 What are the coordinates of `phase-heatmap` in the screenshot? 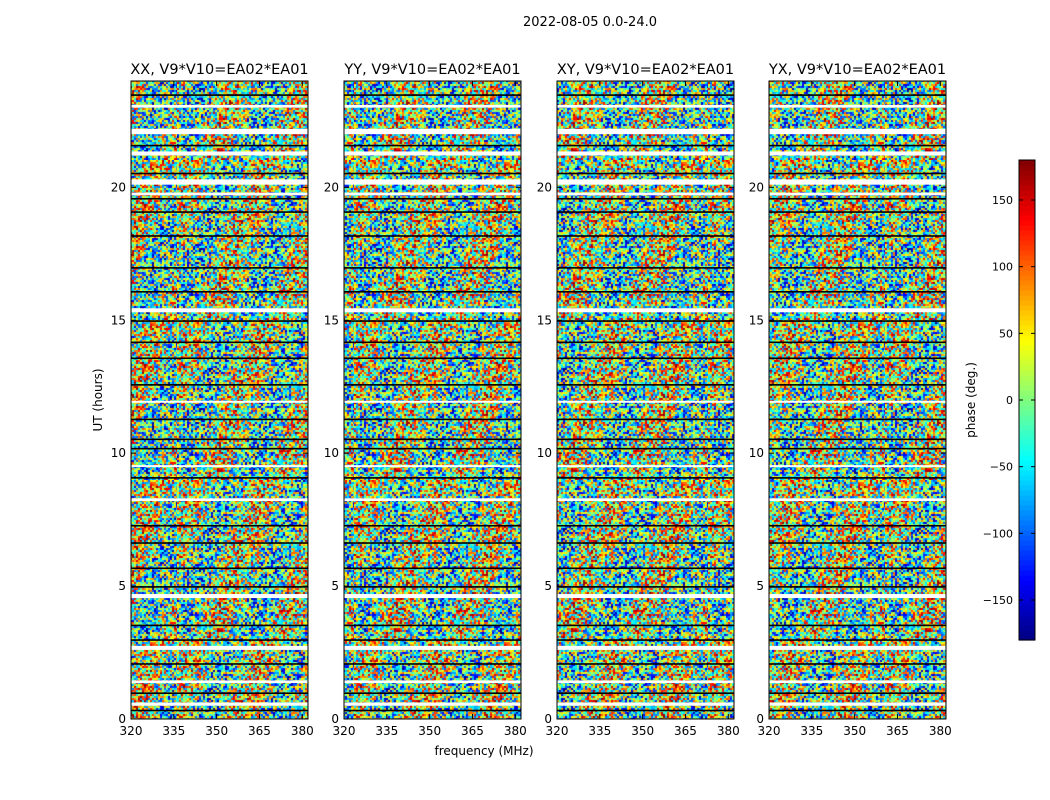 It's located at (857, 400).